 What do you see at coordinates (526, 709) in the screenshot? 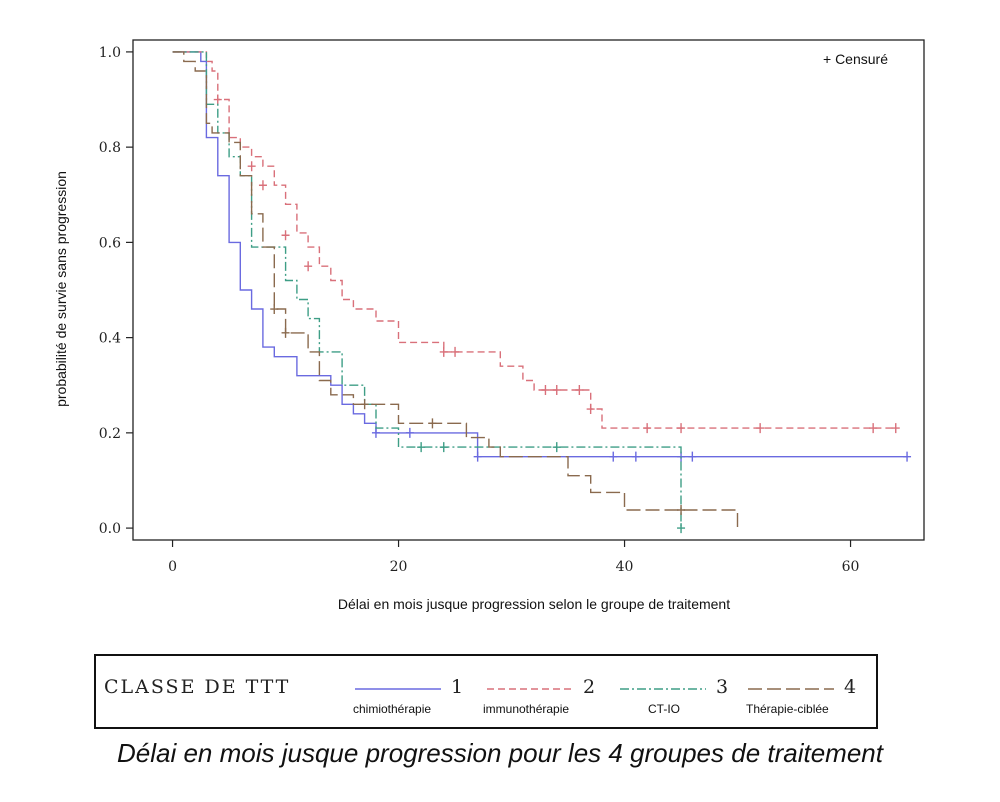
I see `legend-series-label: immunothérapie` at bounding box center [526, 709].